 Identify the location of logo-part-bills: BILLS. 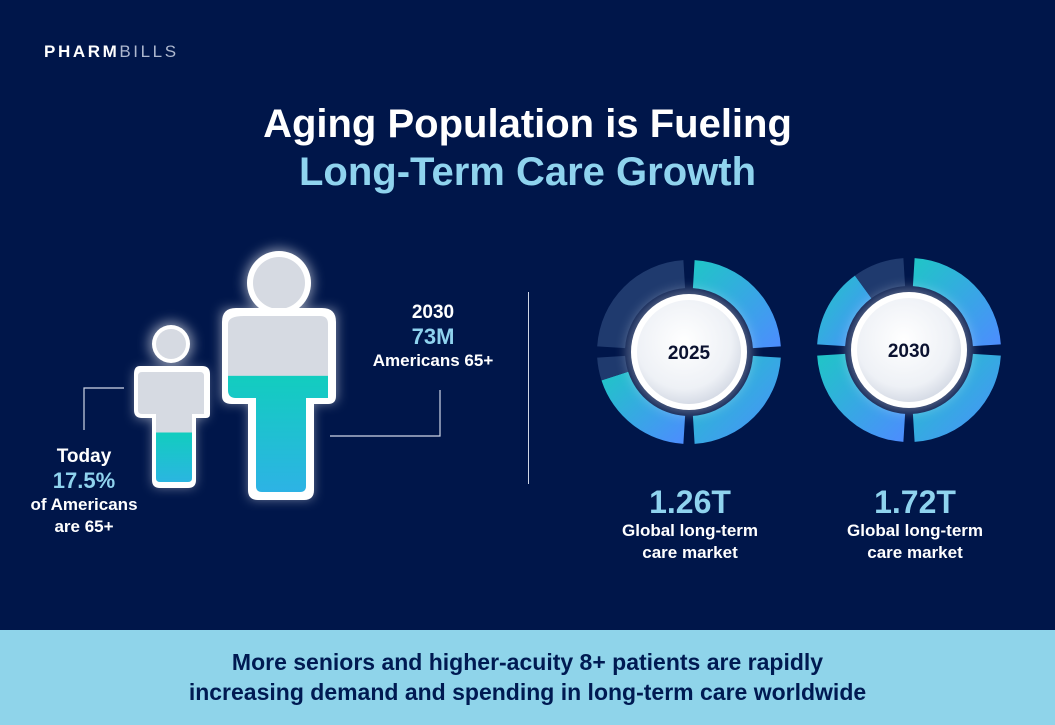
(149, 51).